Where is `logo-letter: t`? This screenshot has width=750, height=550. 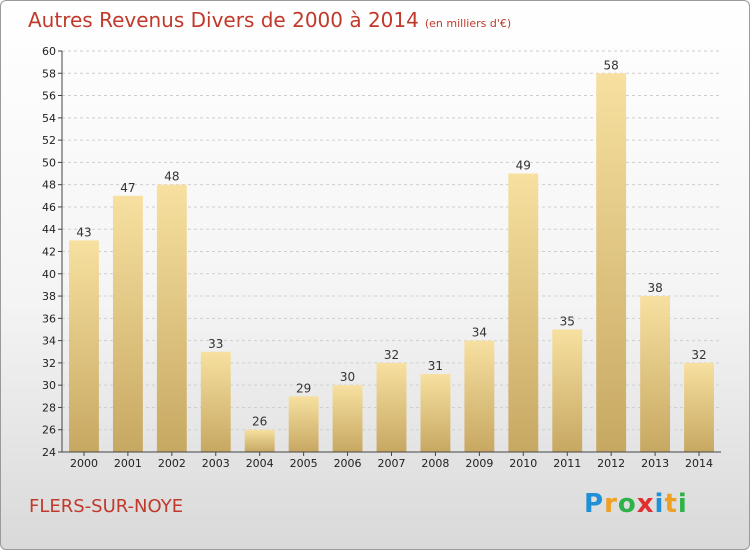 logo-letter: t is located at coordinates (671, 504).